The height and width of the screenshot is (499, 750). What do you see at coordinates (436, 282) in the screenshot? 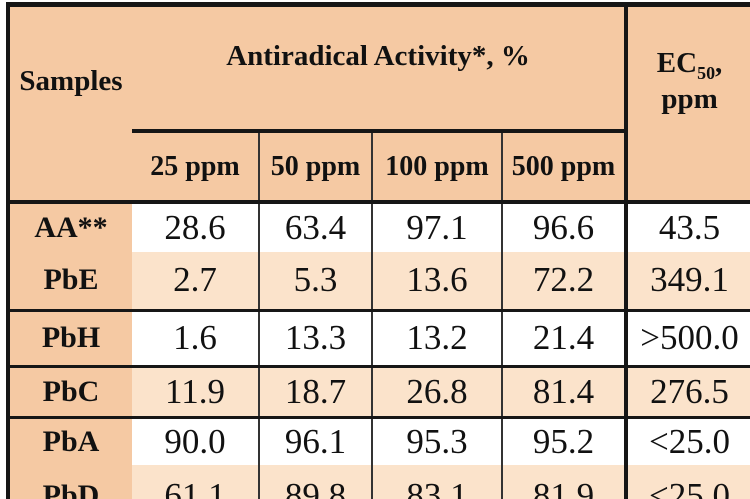
I see `activity-value-cell: 13.6` at bounding box center [436, 282].